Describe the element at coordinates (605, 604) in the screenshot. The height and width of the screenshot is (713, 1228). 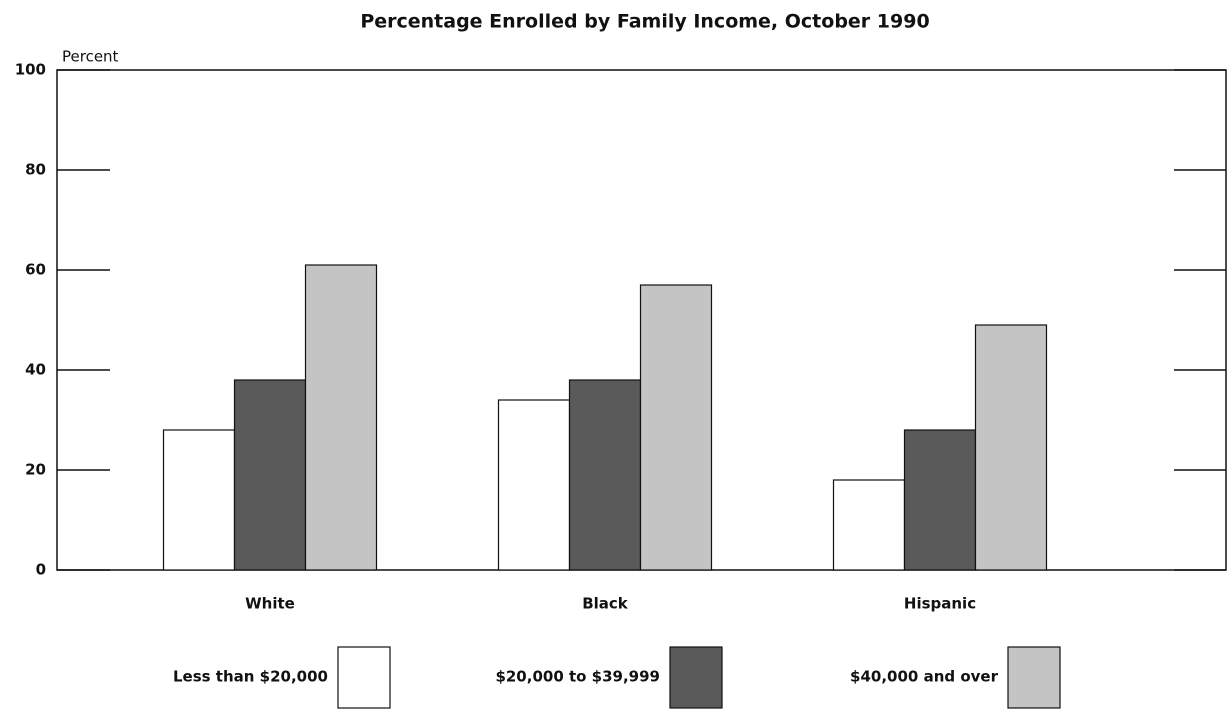
I see `x-tick-label: Black` at that location.